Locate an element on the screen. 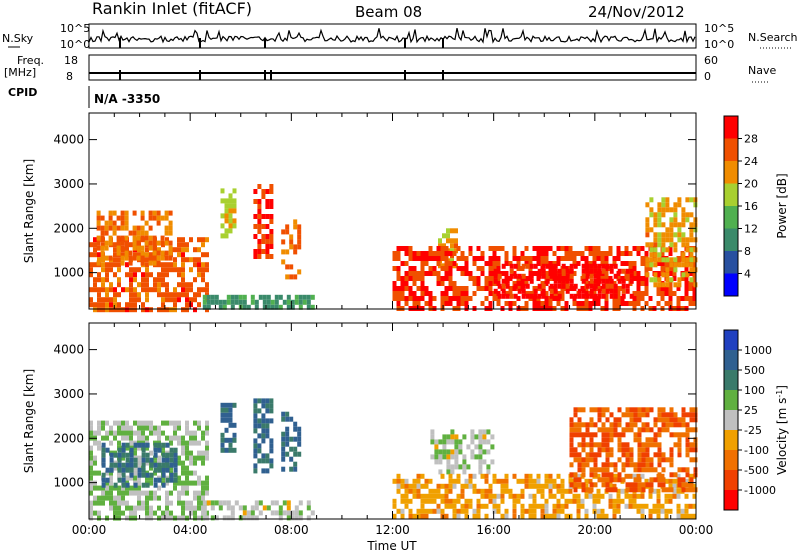 The image size is (800, 554). colorbar-tick-label: -25 is located at coordinates (753, 430).